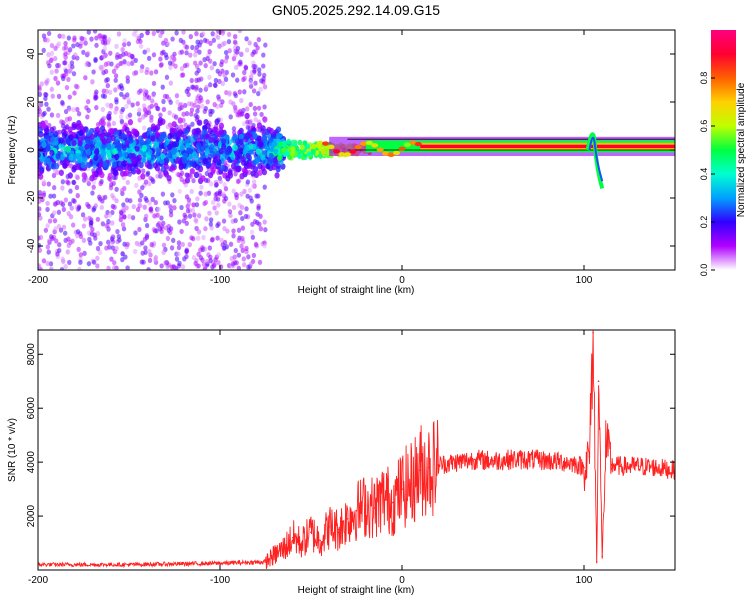  I want to click on y-tick-label: 40, so click(31, 54).